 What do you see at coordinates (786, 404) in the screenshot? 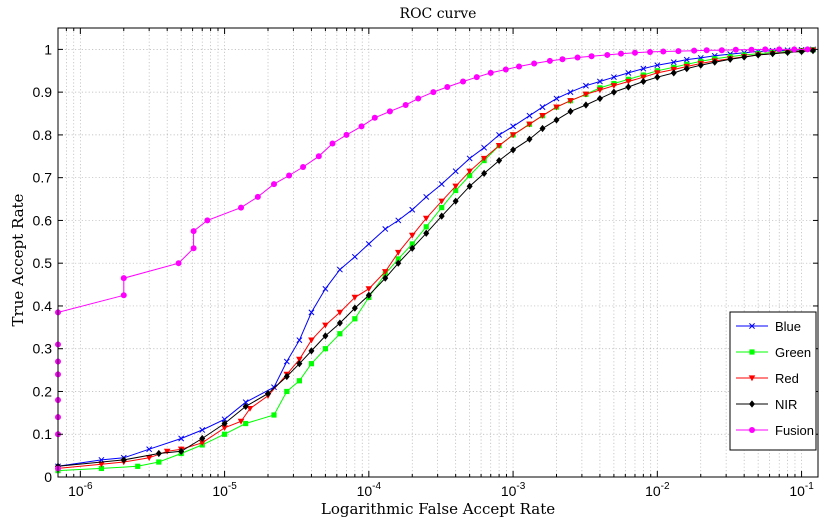
I see `legend-label: NIR` at bounding box center [786, 404].